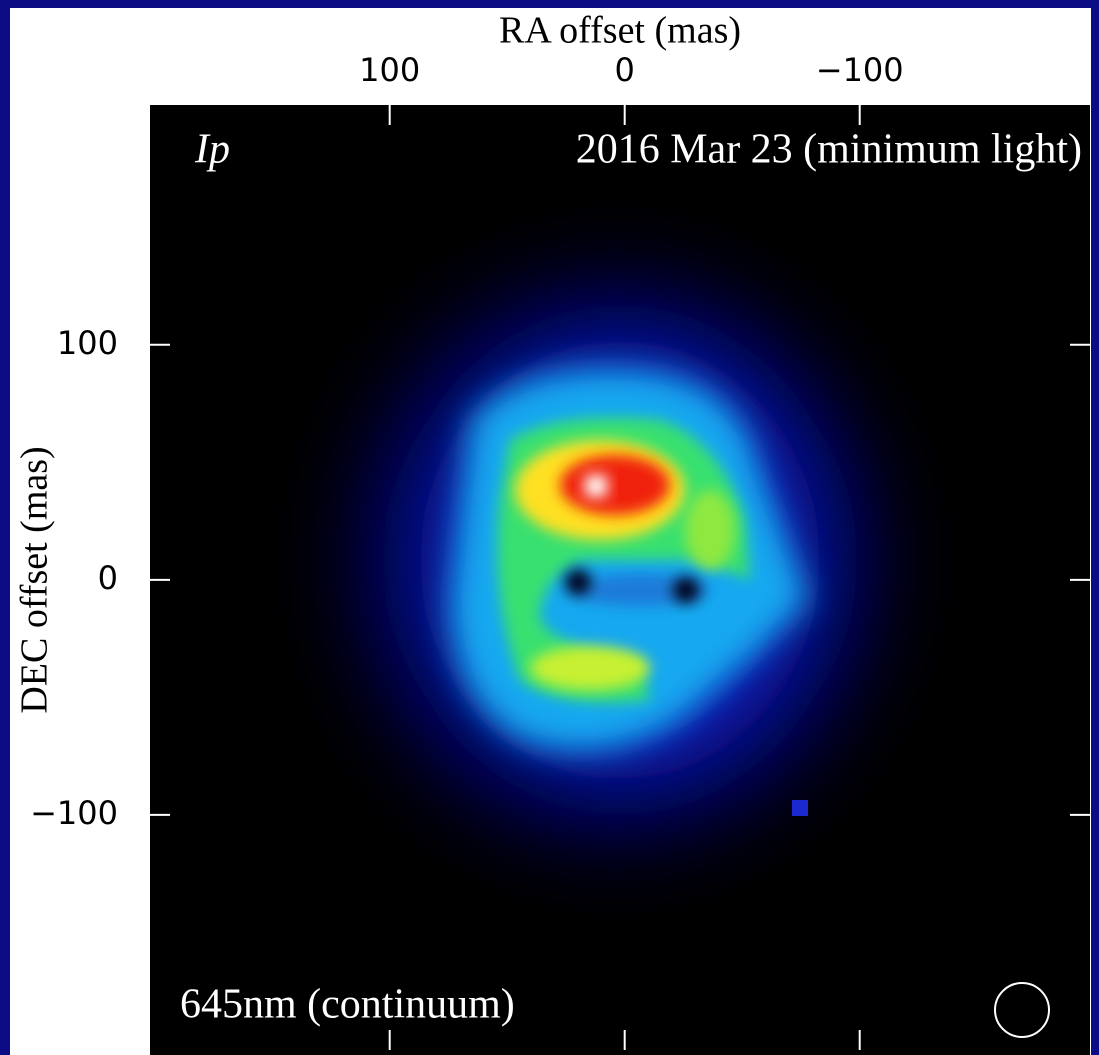 The height and width of the screenshot is (1055, 1099). What do you see at coordinates (829, 150) in the screenshot?
I see `date-label: 2016 Mar 23 (minimum light)` at bounding box center [829, 150].